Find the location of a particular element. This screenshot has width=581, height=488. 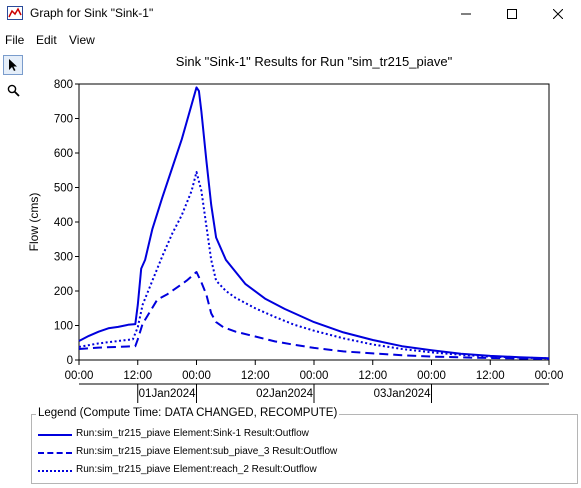

y-axis-label: Flow (cms) is located at coordinates (34, 222).